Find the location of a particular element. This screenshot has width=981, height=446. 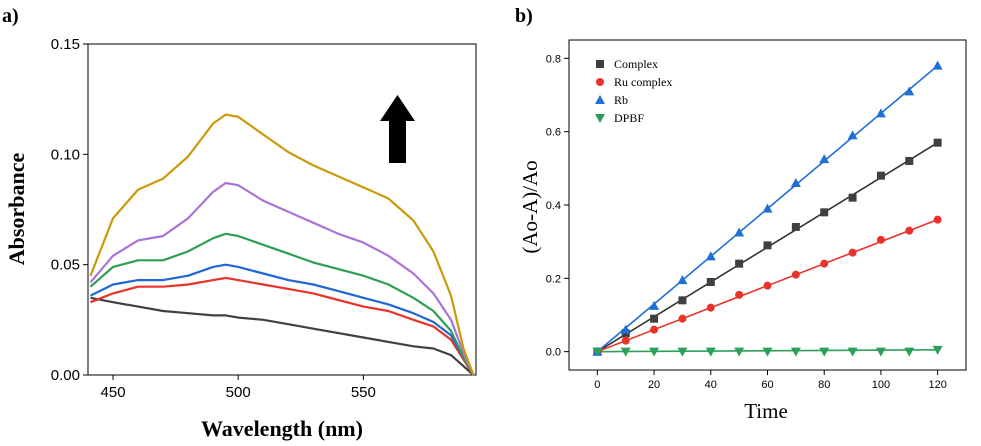

y-tick-label: 0.2 is located at coordinates (553, 279).